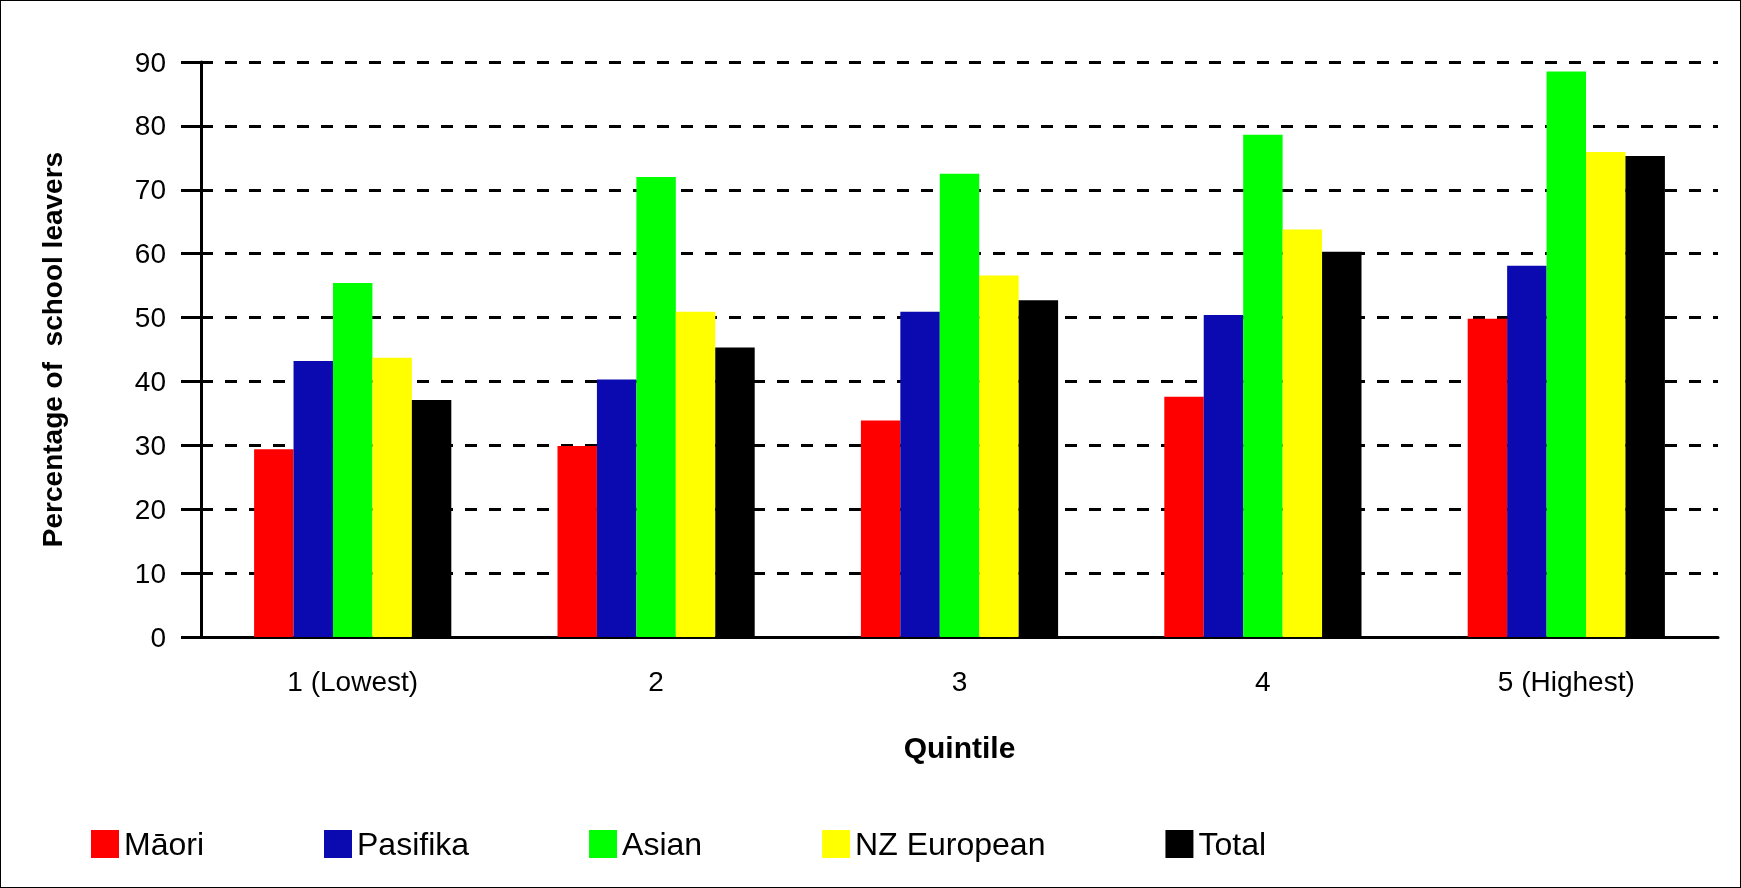 This screenshot has width=1741, height=888. What do you see at coordinates (150, 190) in the screenshot?
I see `y-tick-label: 70` at bounding box center [150, 190].